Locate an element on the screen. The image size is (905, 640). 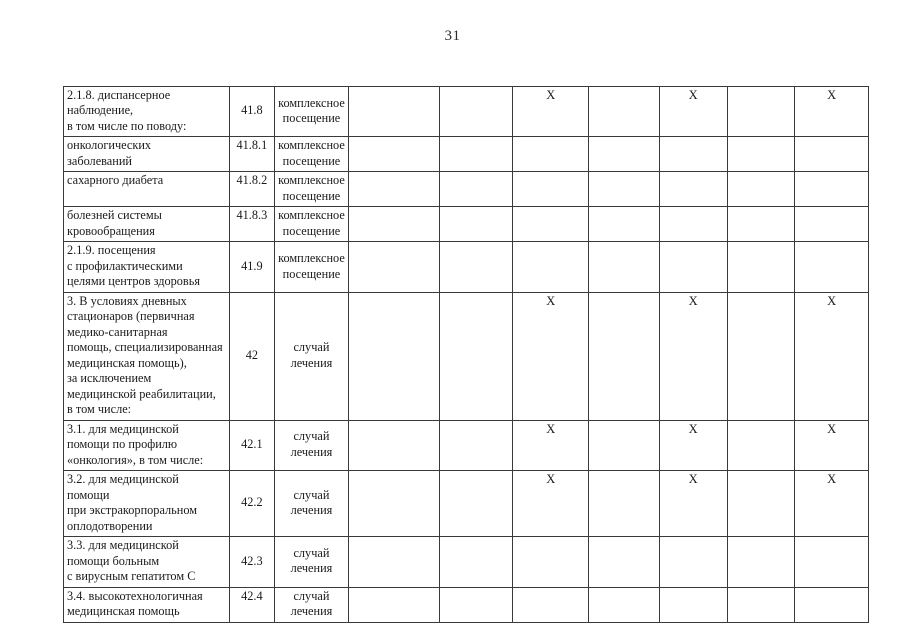
service-name-line: наблюдение, is located at coordinates (100, 110).